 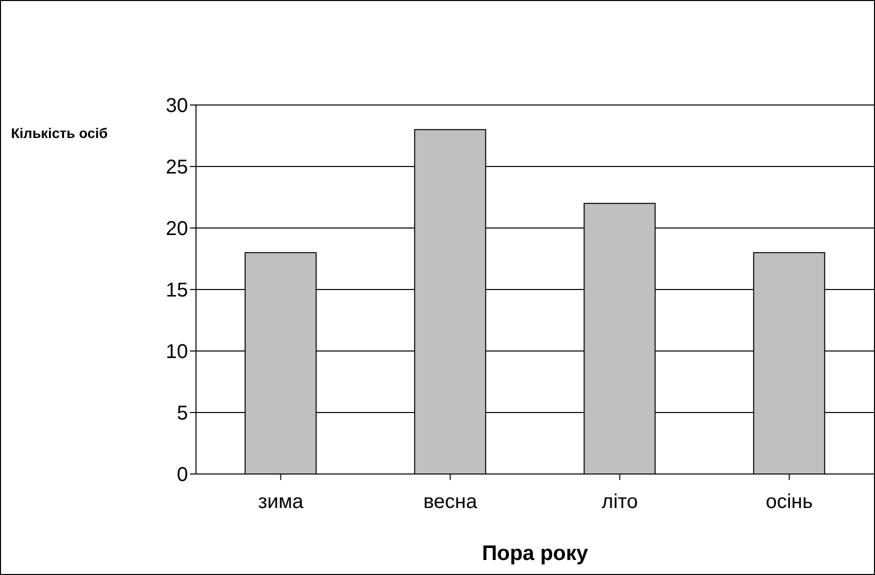 What do you see at coordinates (620, 502) in the screenshot?
I see `x-tick-label: літо` at bounding box center [620, 502].